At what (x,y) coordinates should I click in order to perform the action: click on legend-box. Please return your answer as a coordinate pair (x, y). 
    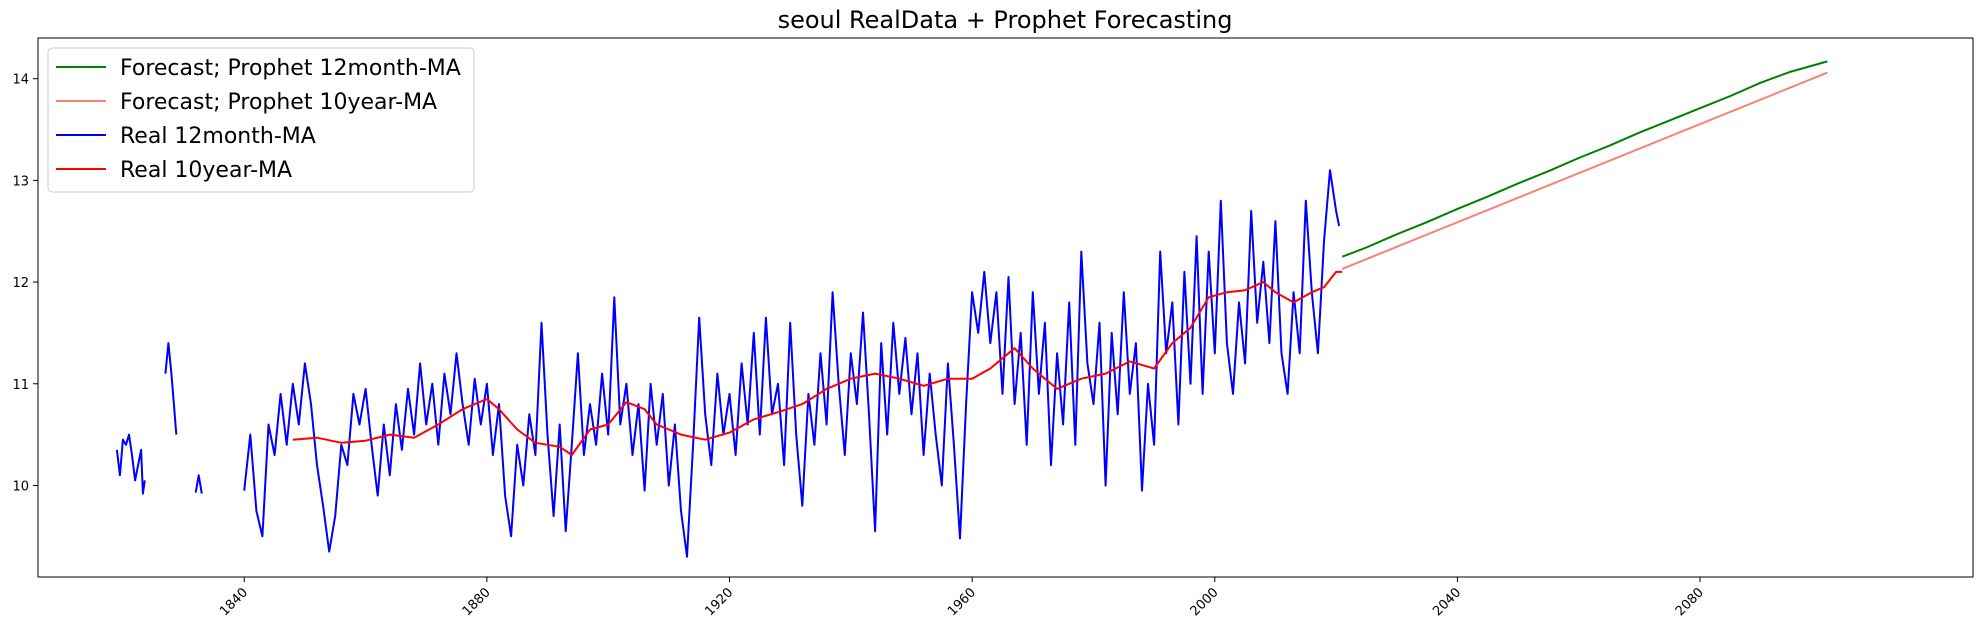
    Looking at the image, I should click on (261, 120).